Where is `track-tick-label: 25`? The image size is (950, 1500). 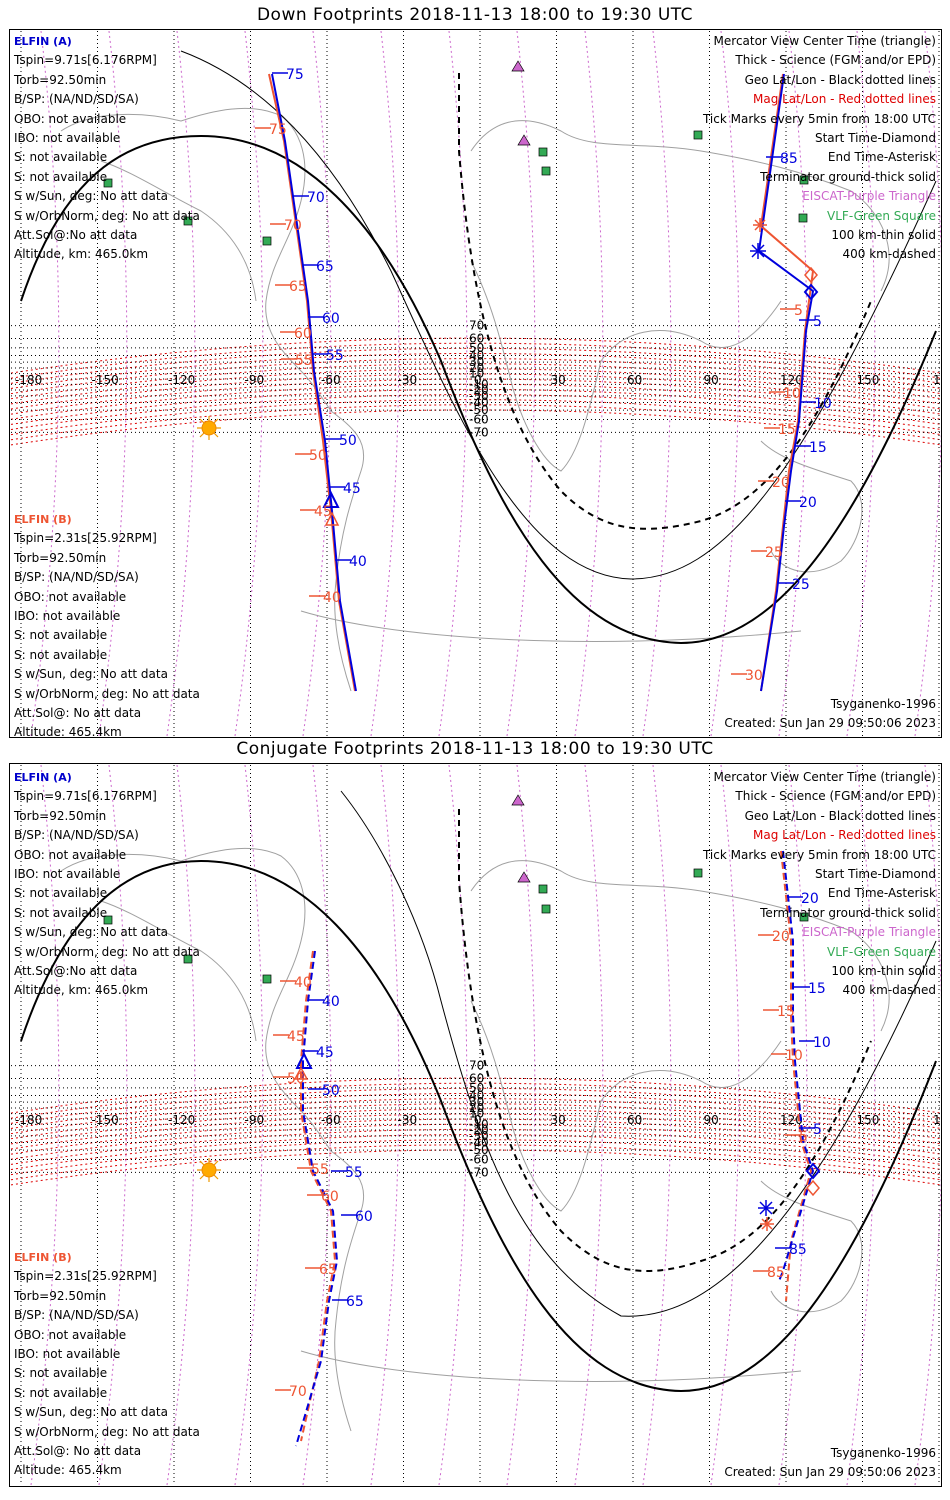
track-tick-label: 25 is located at coordinates (774, 553).